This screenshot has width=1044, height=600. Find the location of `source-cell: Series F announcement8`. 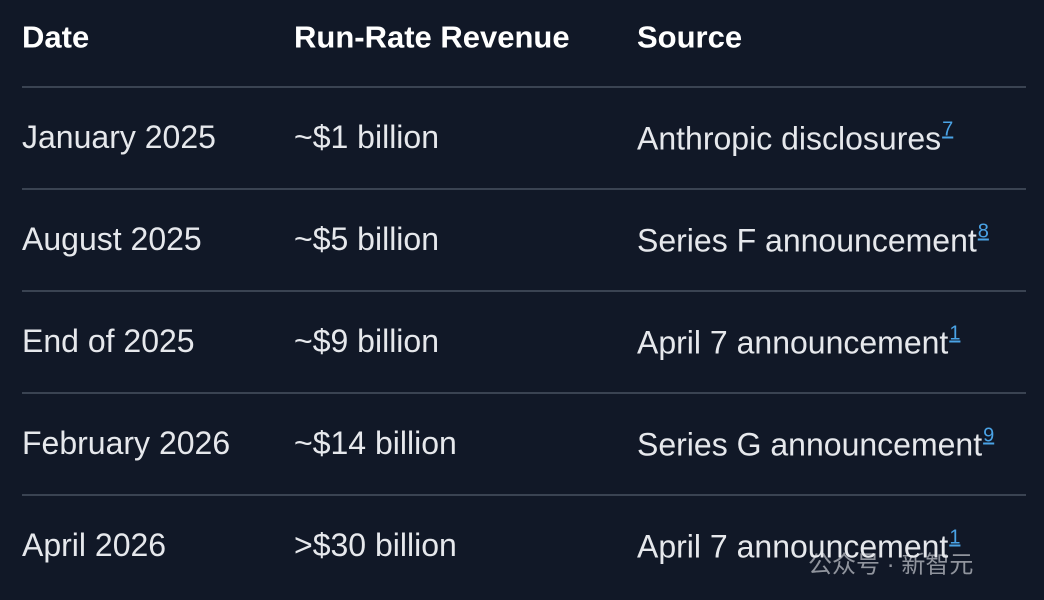

source-cell: Series F announcement8 is located at coordinates (813, 239).